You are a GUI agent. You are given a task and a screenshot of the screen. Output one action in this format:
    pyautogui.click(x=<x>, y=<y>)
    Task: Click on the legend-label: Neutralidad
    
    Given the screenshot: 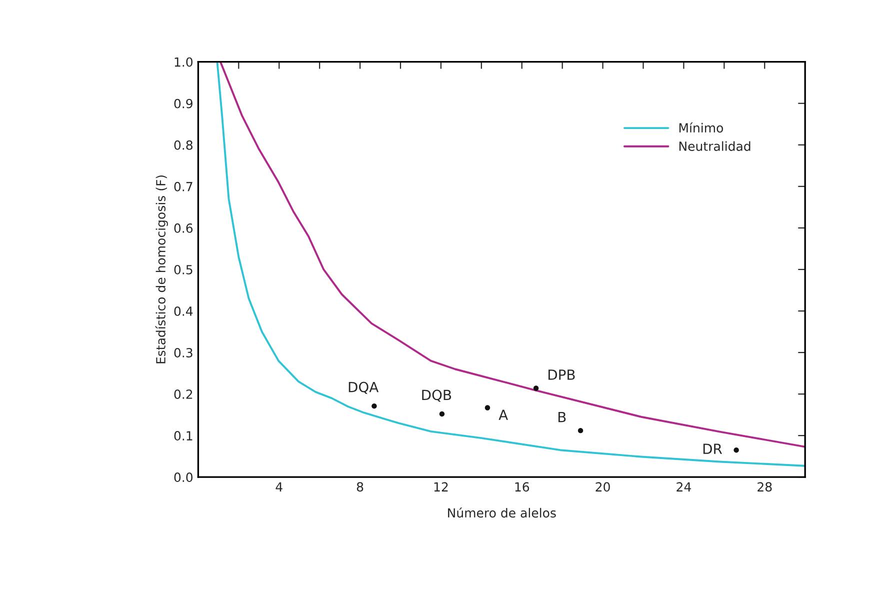 What is the action you would take?
    pyautogui.click(x=714, y=146)
    